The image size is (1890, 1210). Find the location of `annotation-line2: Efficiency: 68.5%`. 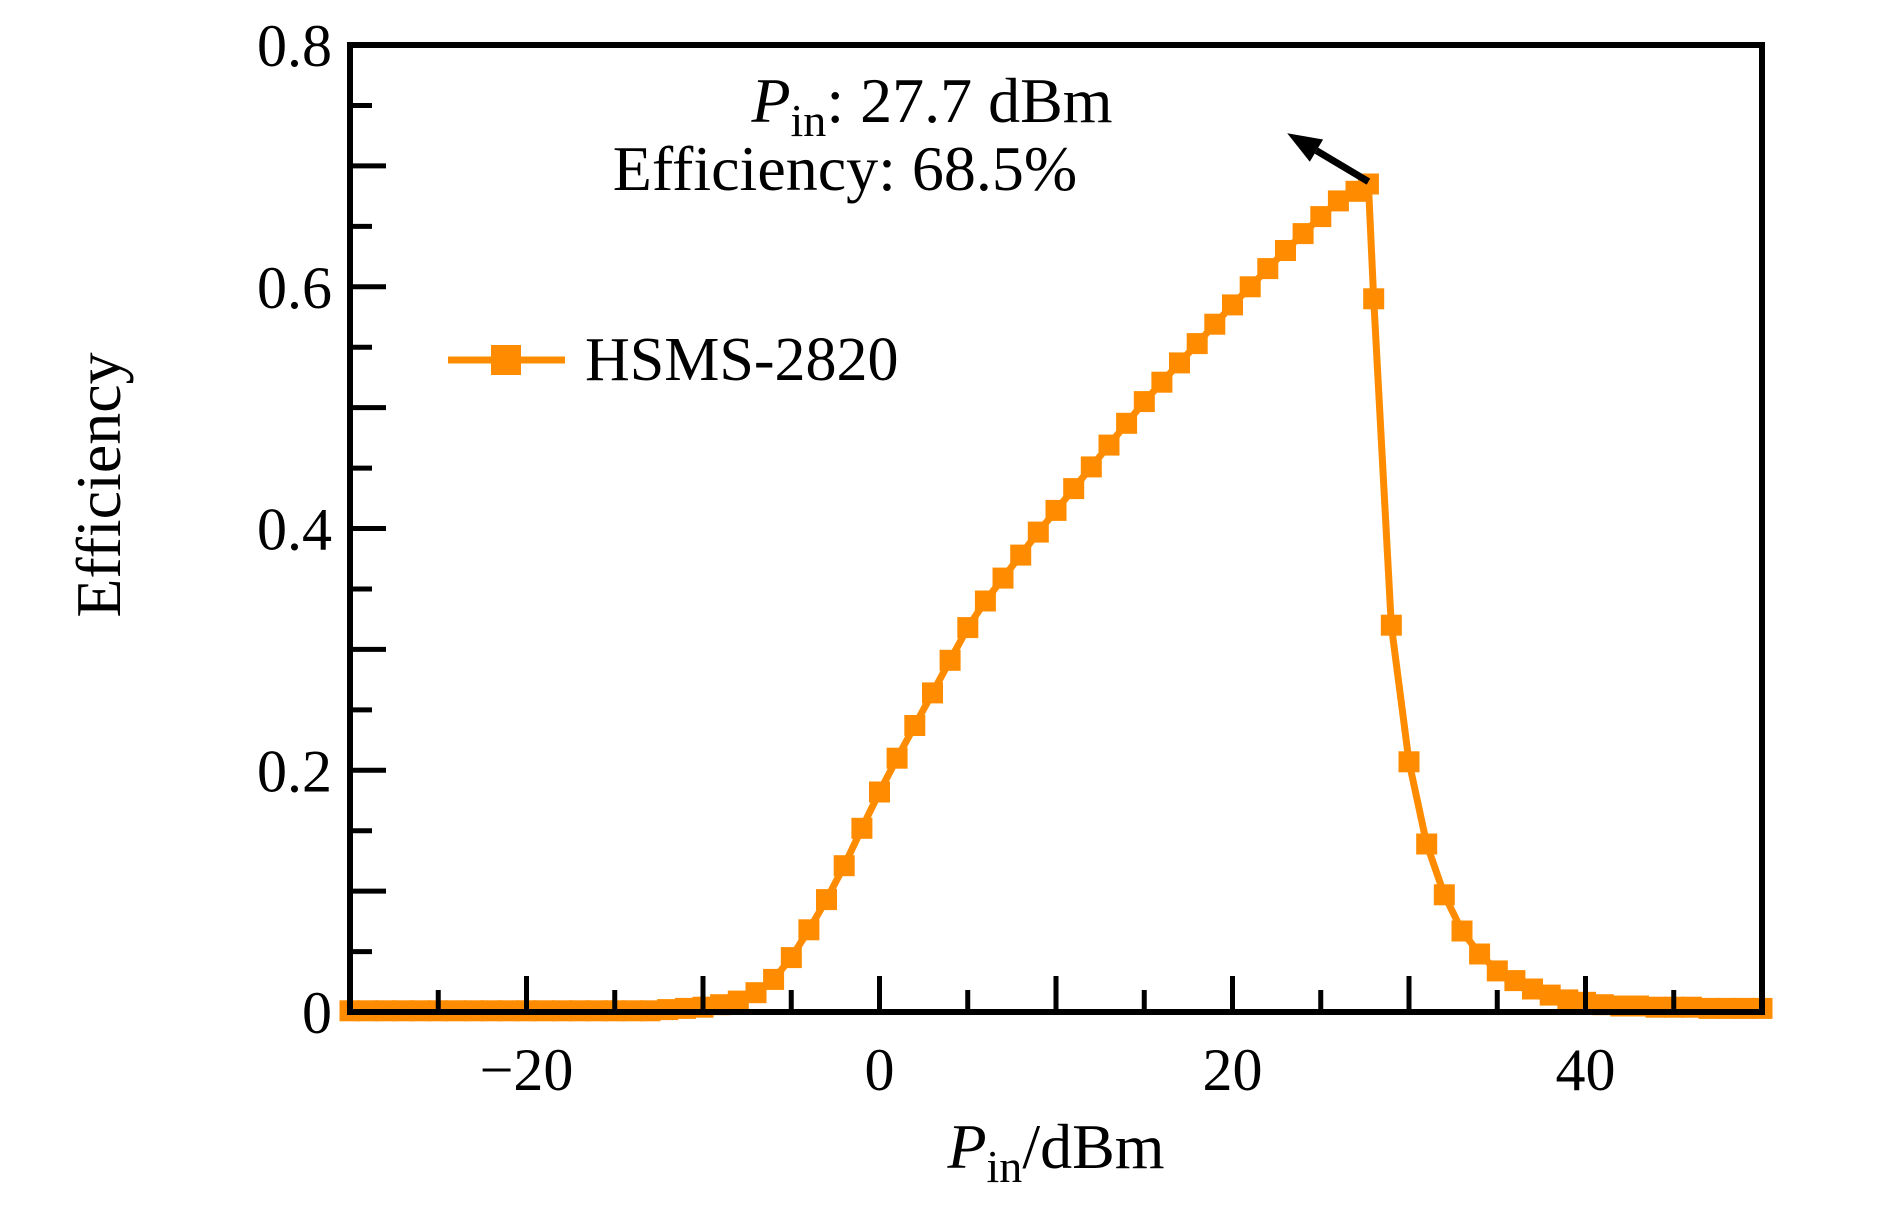

annotation-line2: Efficiency: 68.5% is located at coordinates (845, 168).